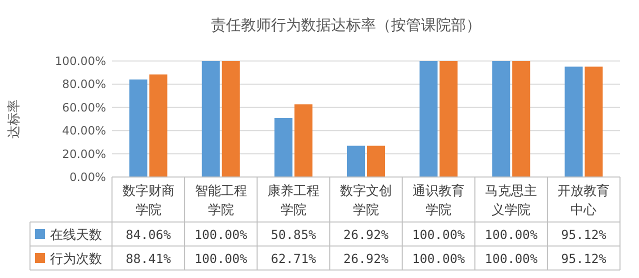 This screenshot has height=278, width=639. Describe the element at coordinates (84, 107) in the screenshot. I see `y-tick-label: 60.00%` at that location.